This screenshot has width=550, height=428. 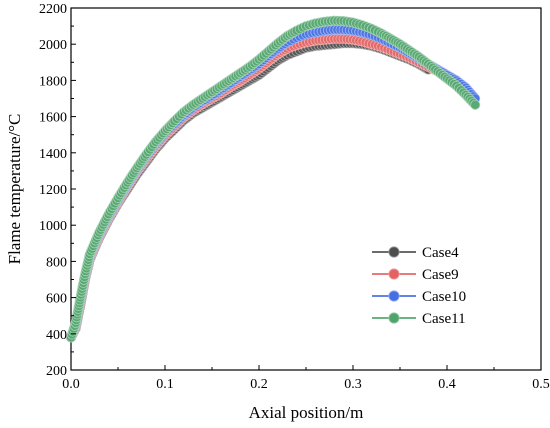 What do you see at coordinates (419, 297) in the screenshot?
I see `legend-item: Case10` at bounding box center [419, 297].